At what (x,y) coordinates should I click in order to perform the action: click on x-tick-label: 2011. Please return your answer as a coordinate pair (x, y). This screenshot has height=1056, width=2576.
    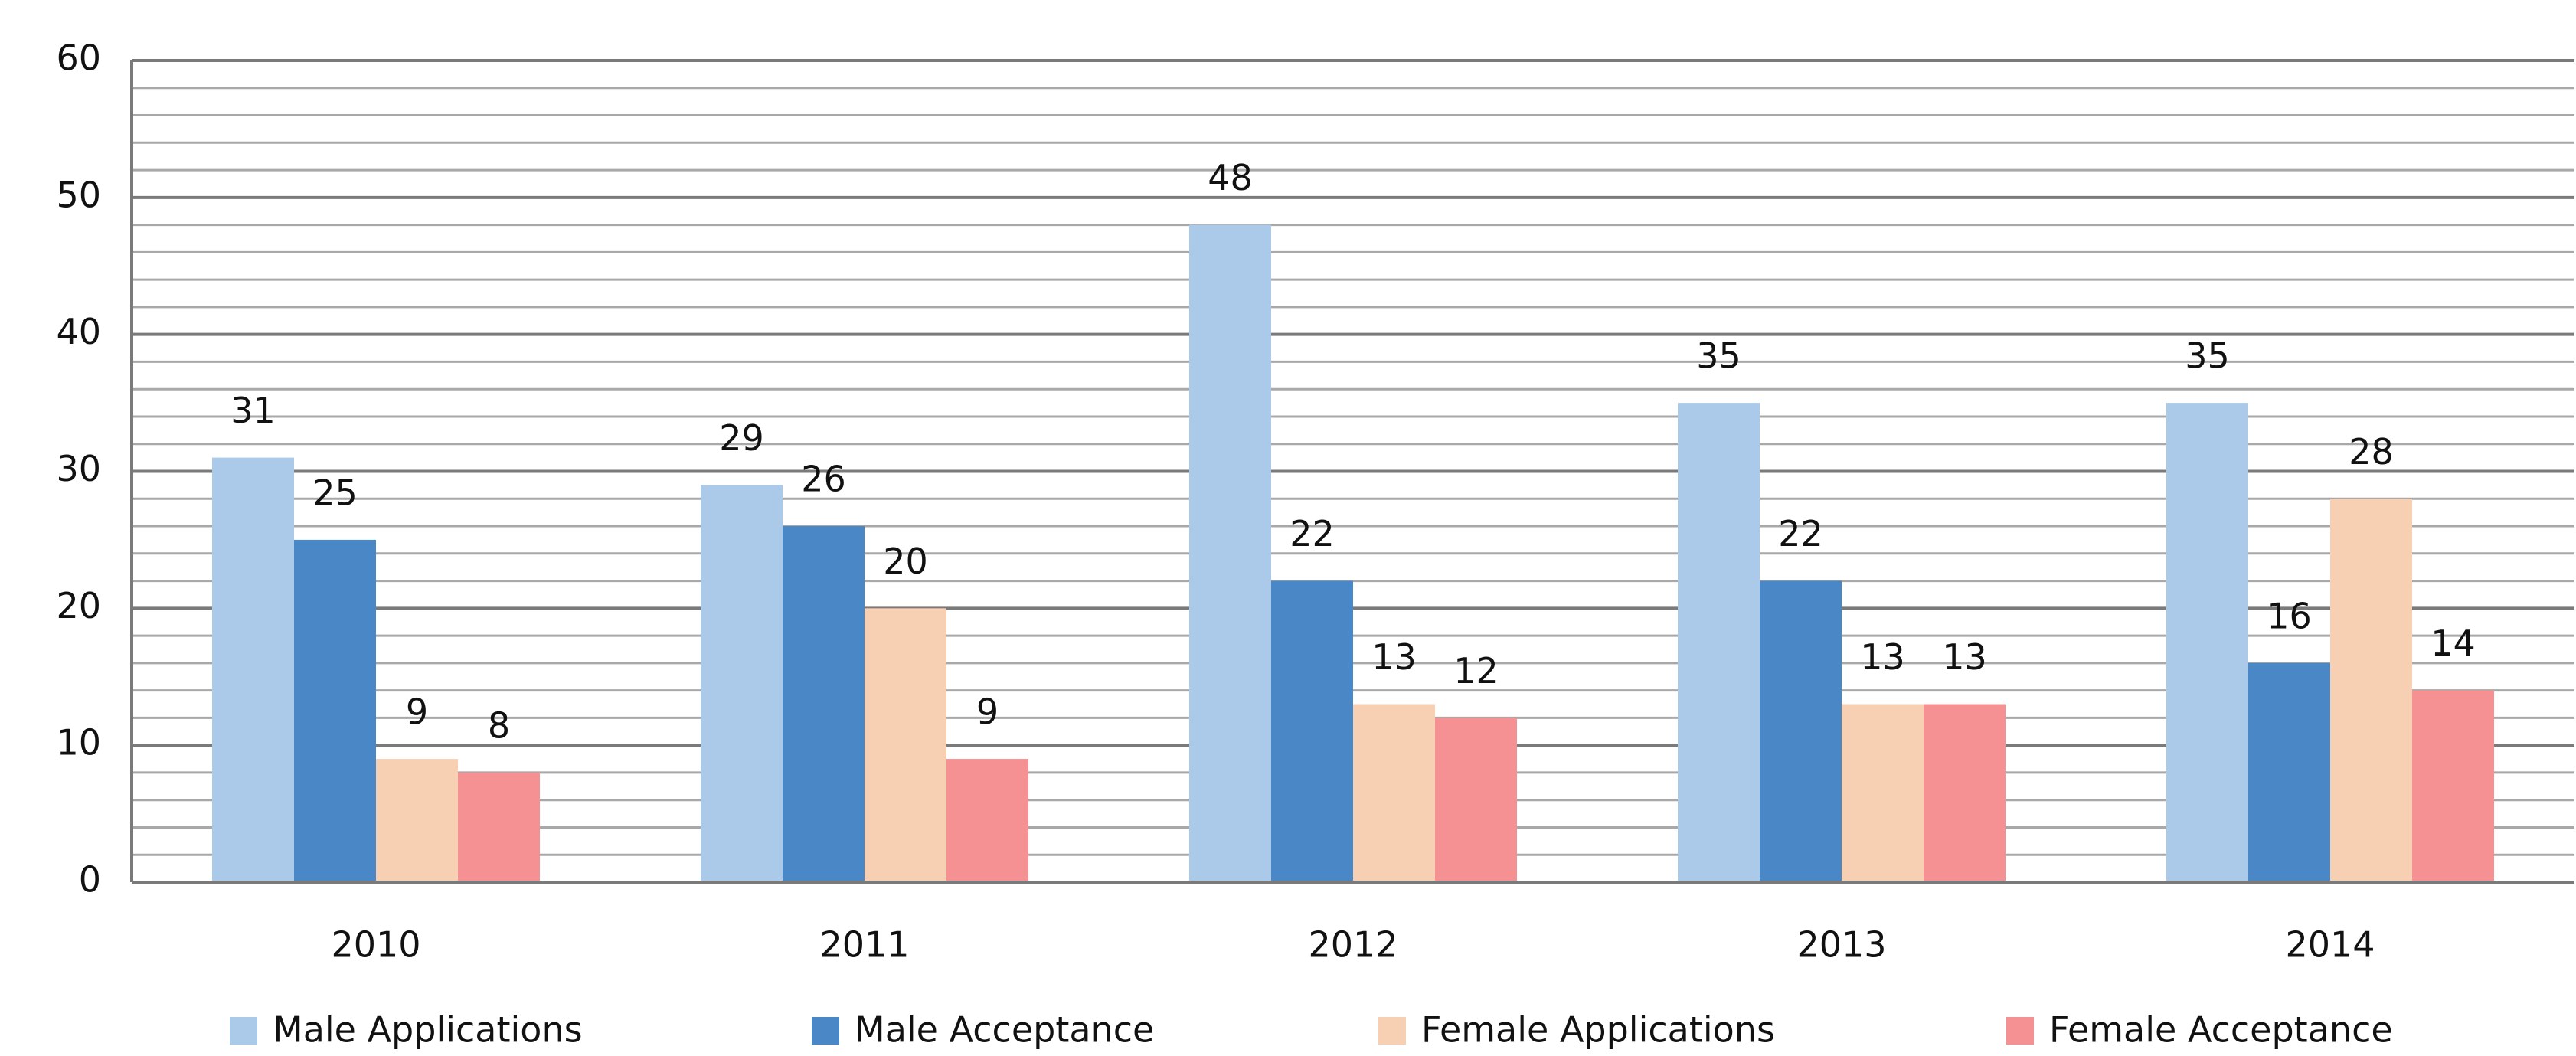
    Looking at the image, I should click on (864, 945).